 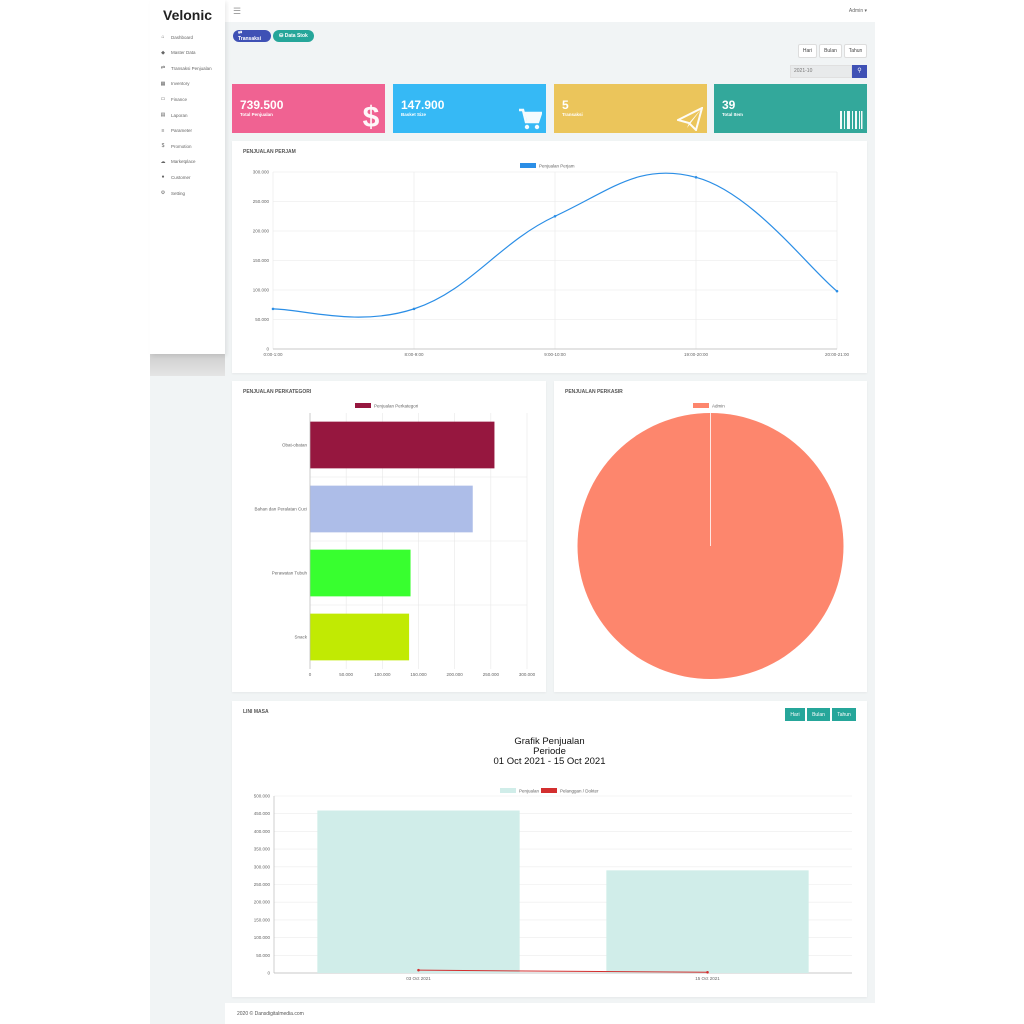 What do you see at coordinates (163, 193) in the screenshot?
I see `gear-icon: ⚙` at bounding box center [163, 193].